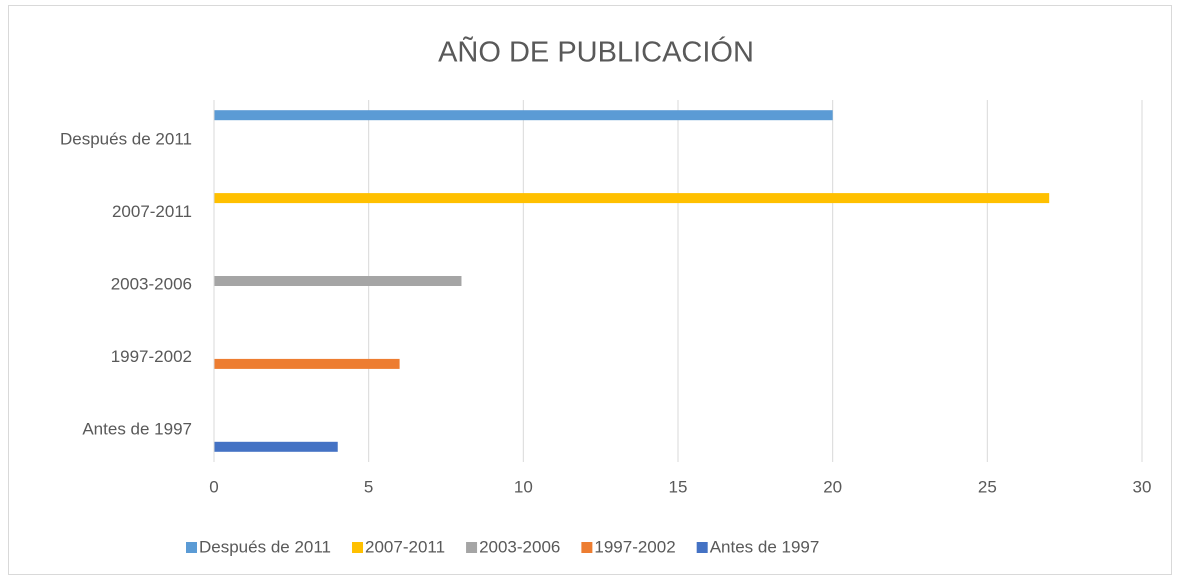  What do you see at coordinates (265, 546) in the screenshot?
I see `legend-label: Después de 2011` at bounding box center [265, 546].